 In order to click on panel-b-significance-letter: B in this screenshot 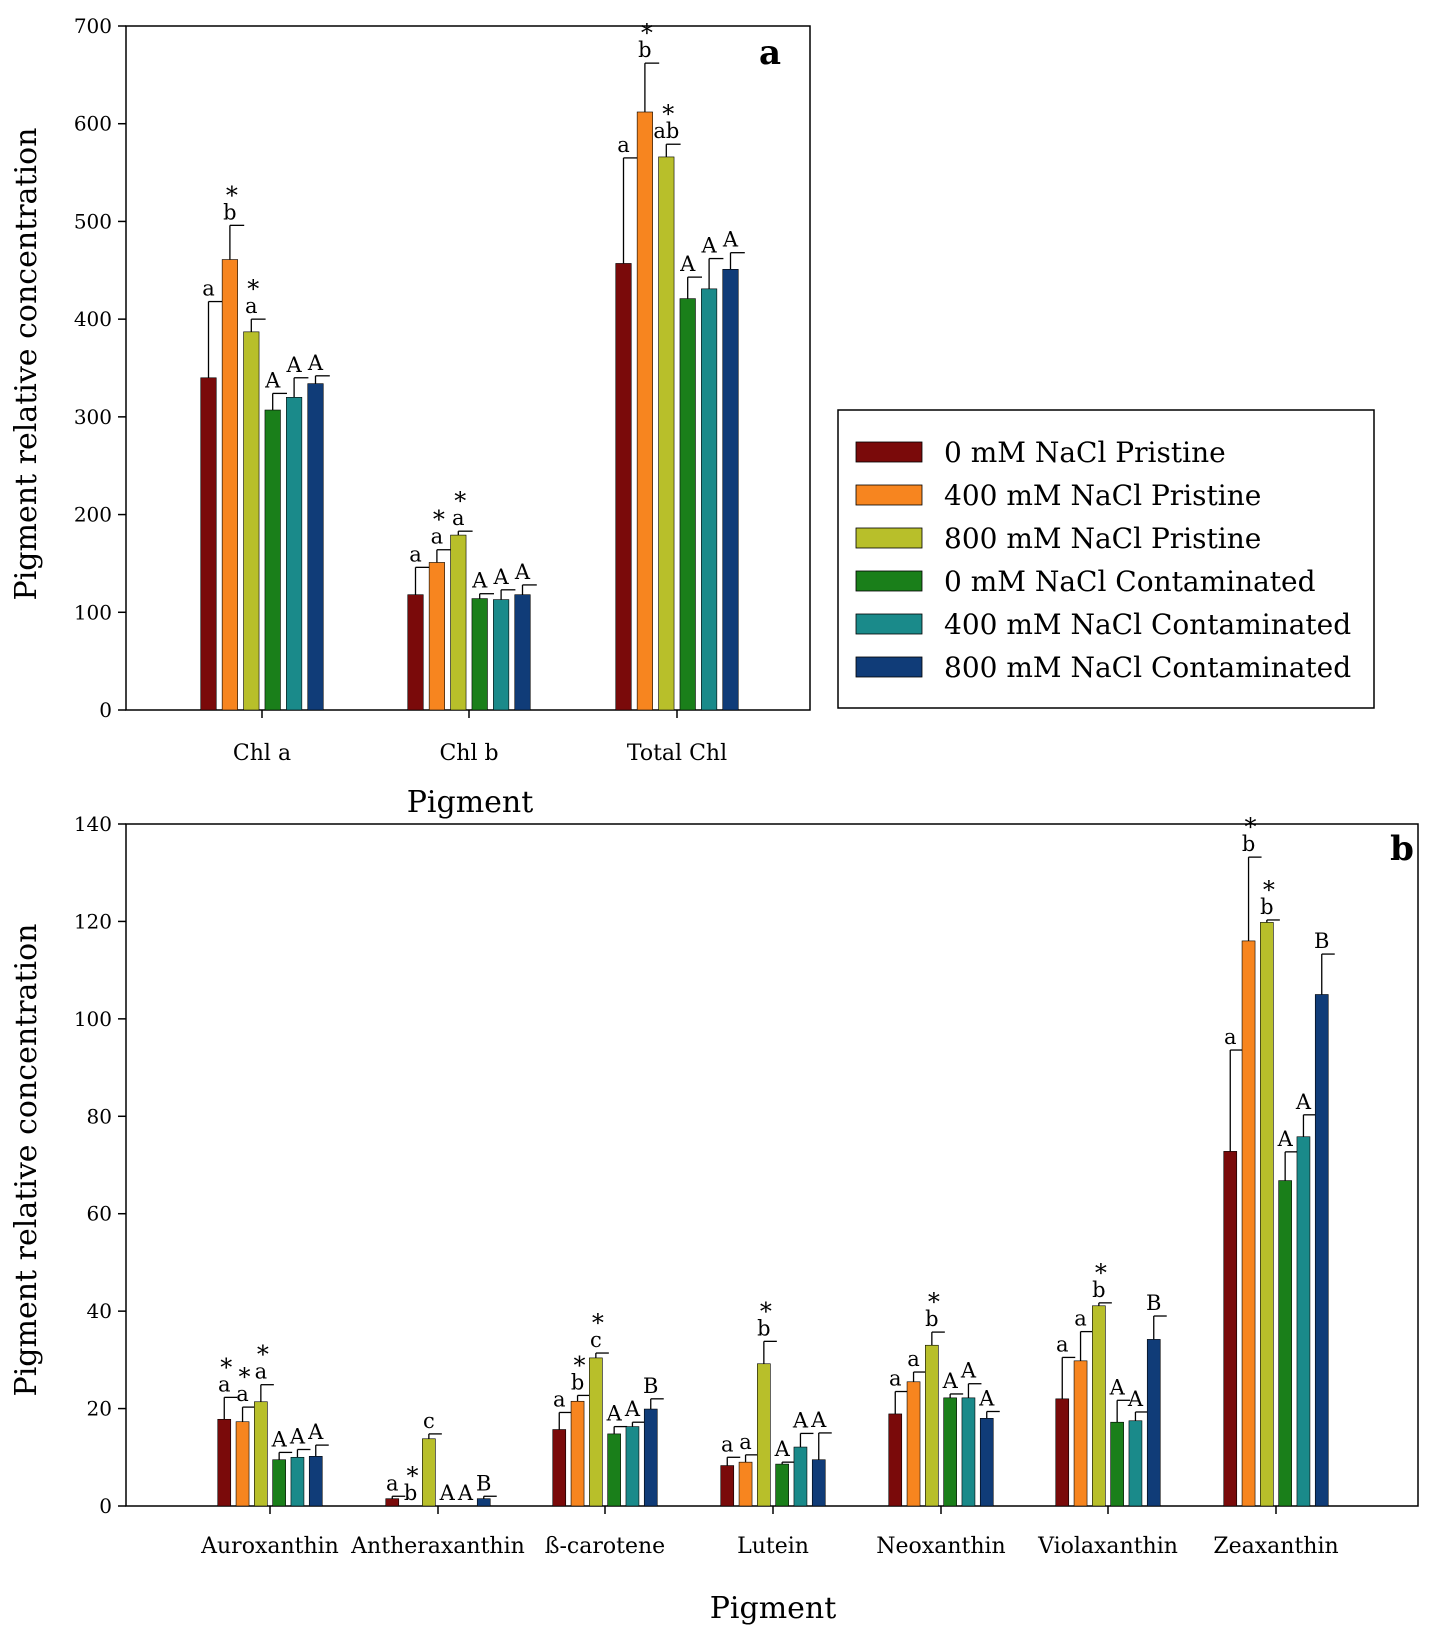, I will do `click(1321, 941)`.